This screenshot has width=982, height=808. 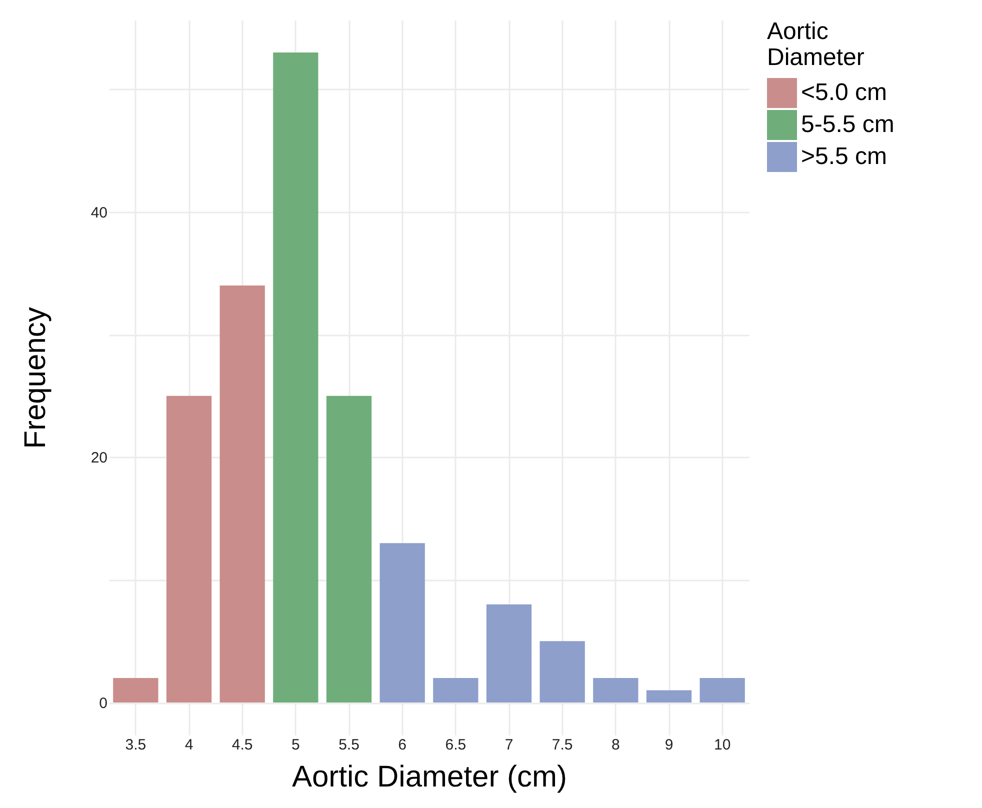 I want to click on y-axis-title: Frequency, so click(x=35, y=378).